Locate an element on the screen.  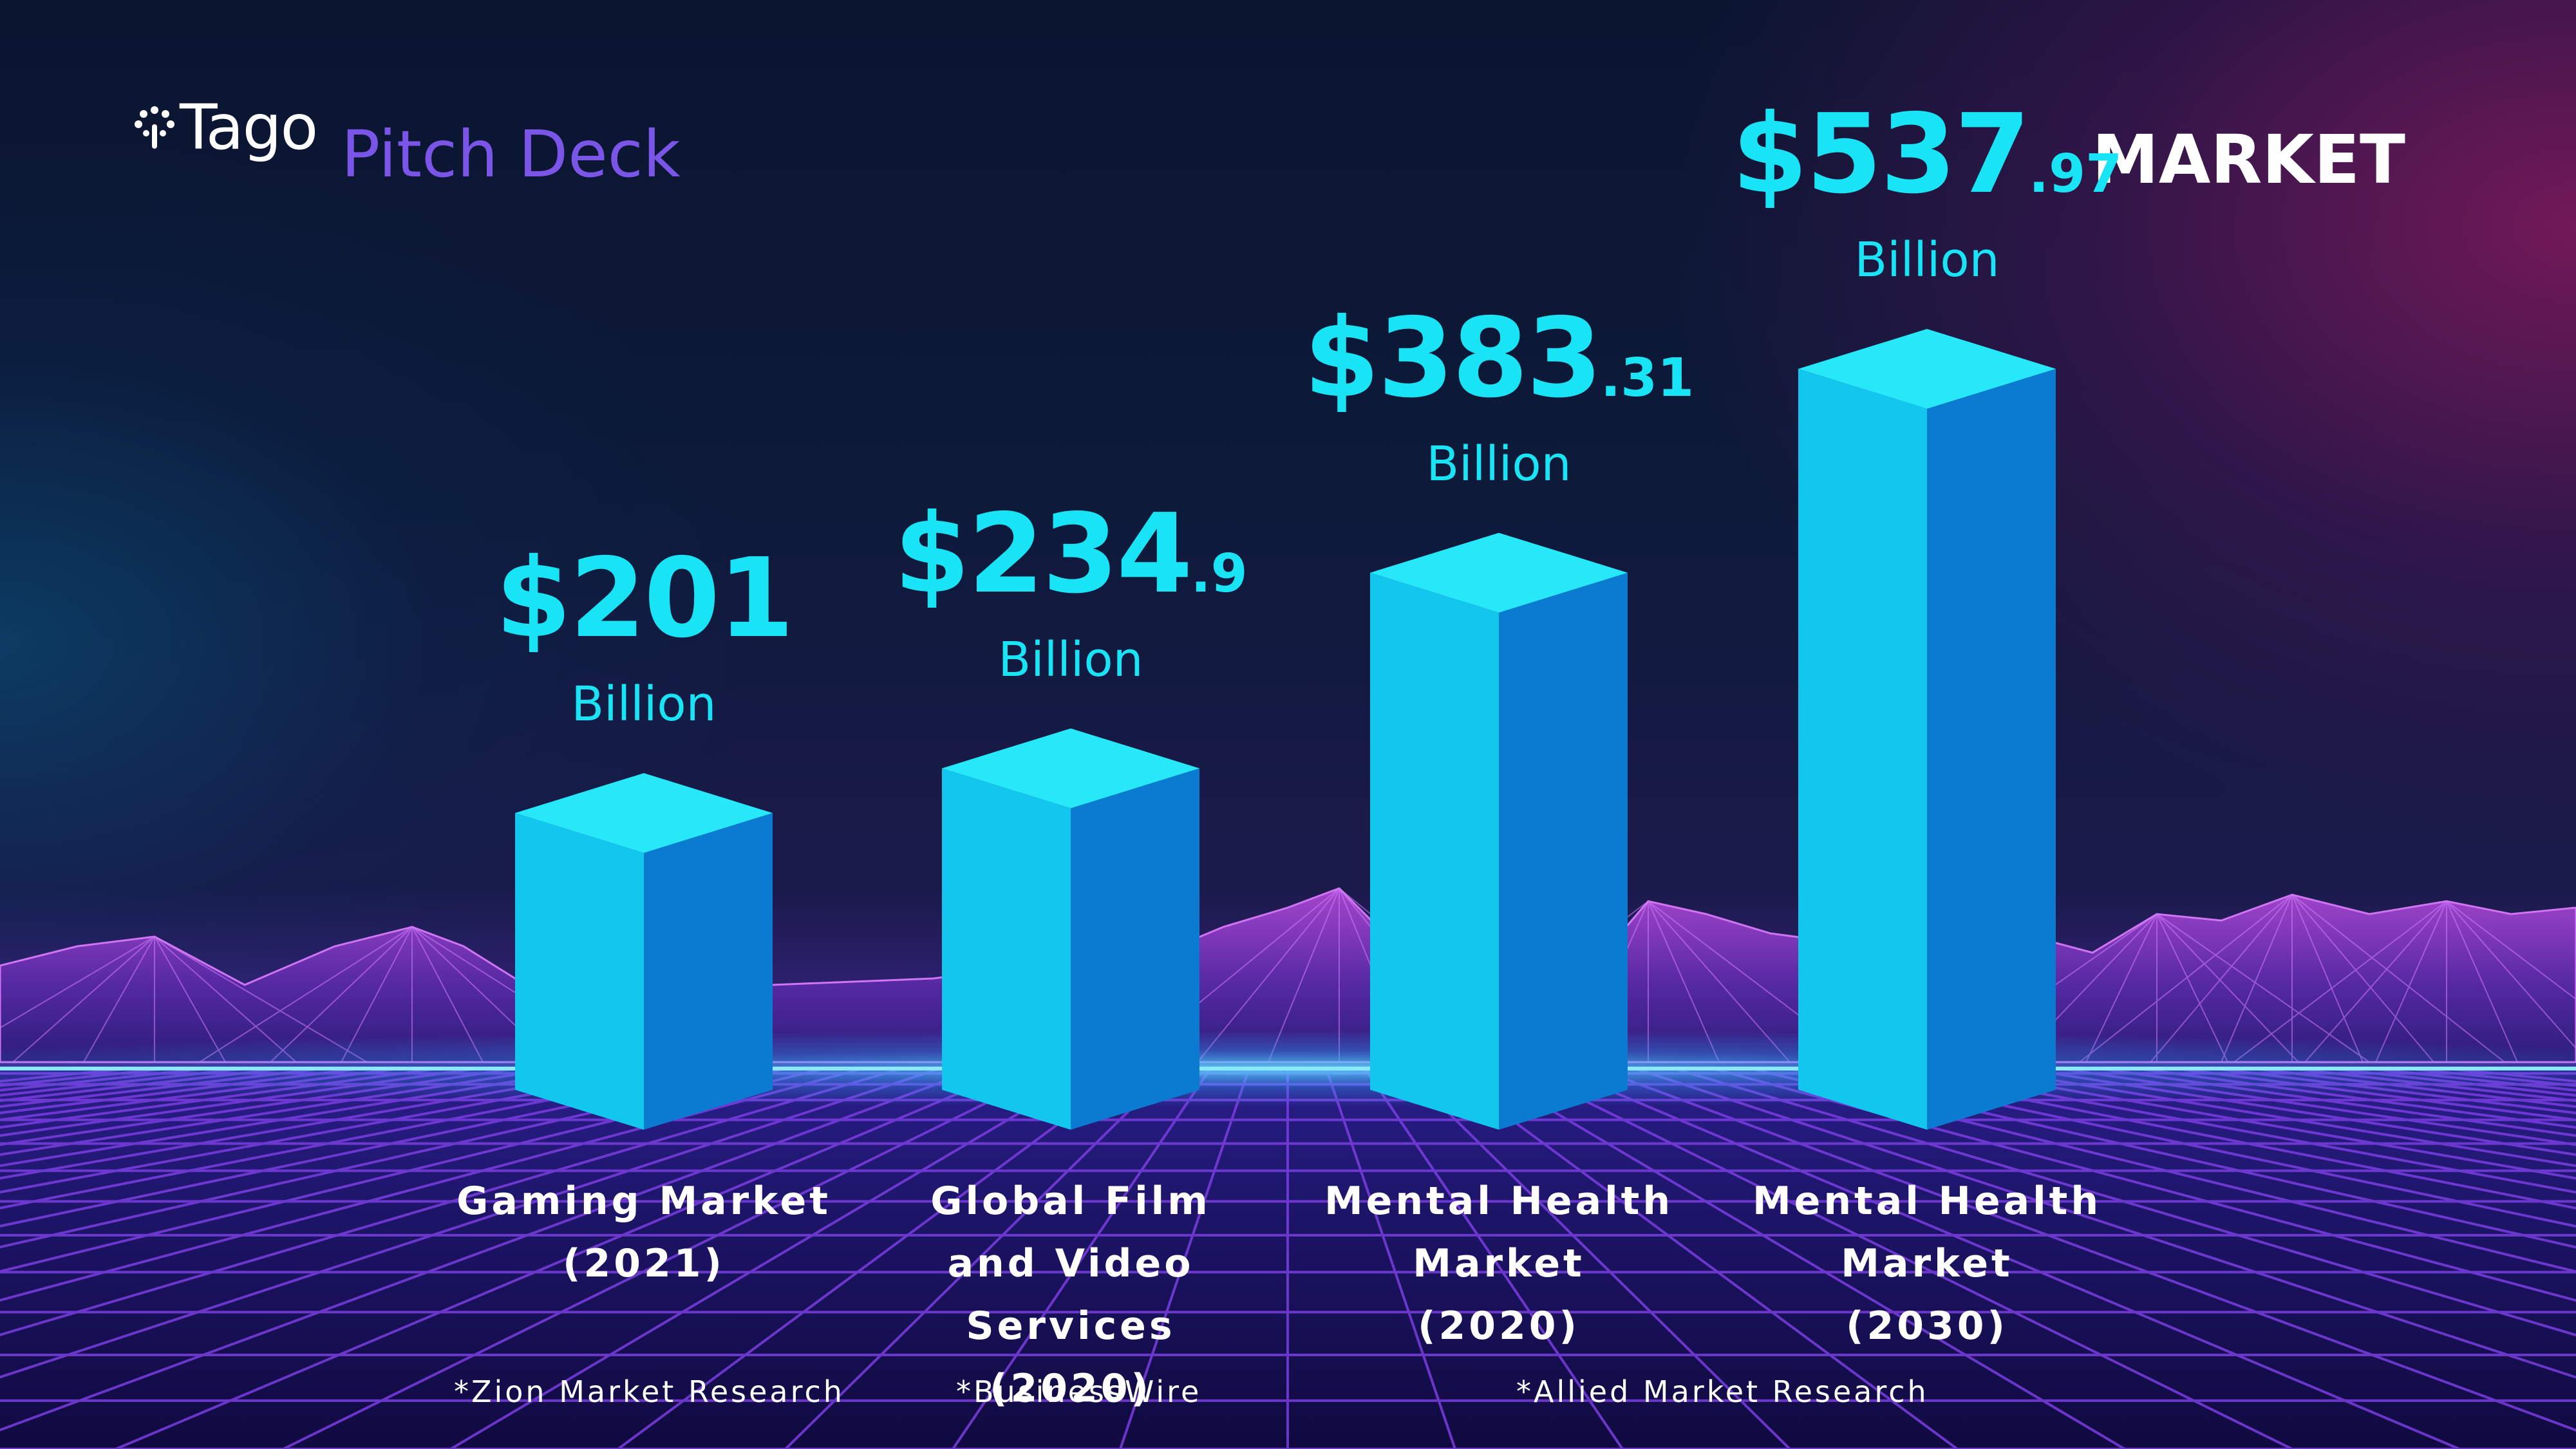
category-line: and Video Services is located at coordinates (1070, 1295).